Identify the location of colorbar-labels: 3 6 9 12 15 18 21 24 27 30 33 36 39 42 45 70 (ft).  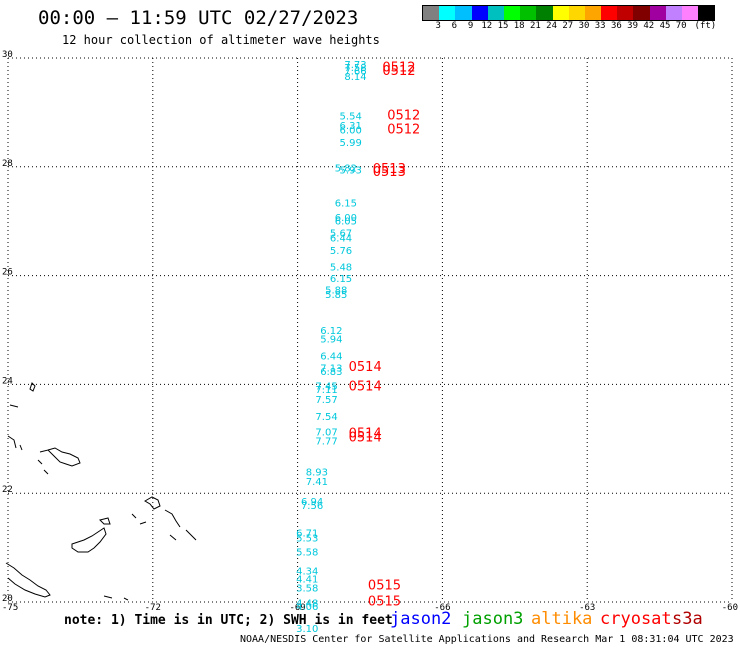
(581, 27).